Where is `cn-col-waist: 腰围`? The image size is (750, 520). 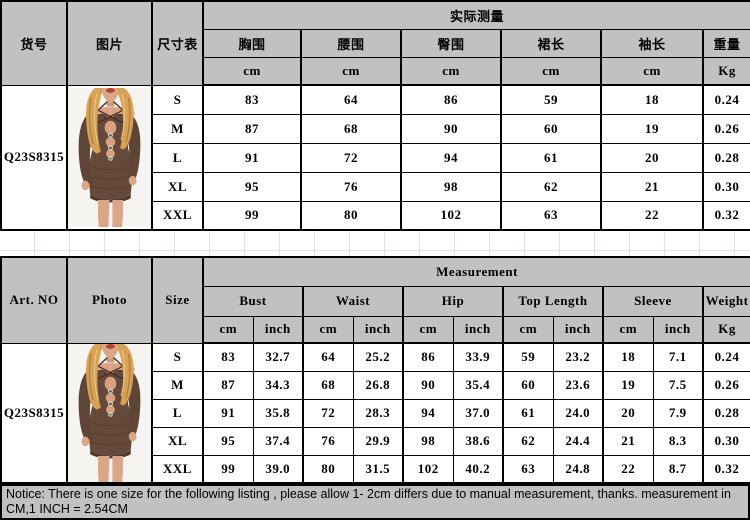
cn-col-waist: 腰围 is located at coordinates (351, 43).